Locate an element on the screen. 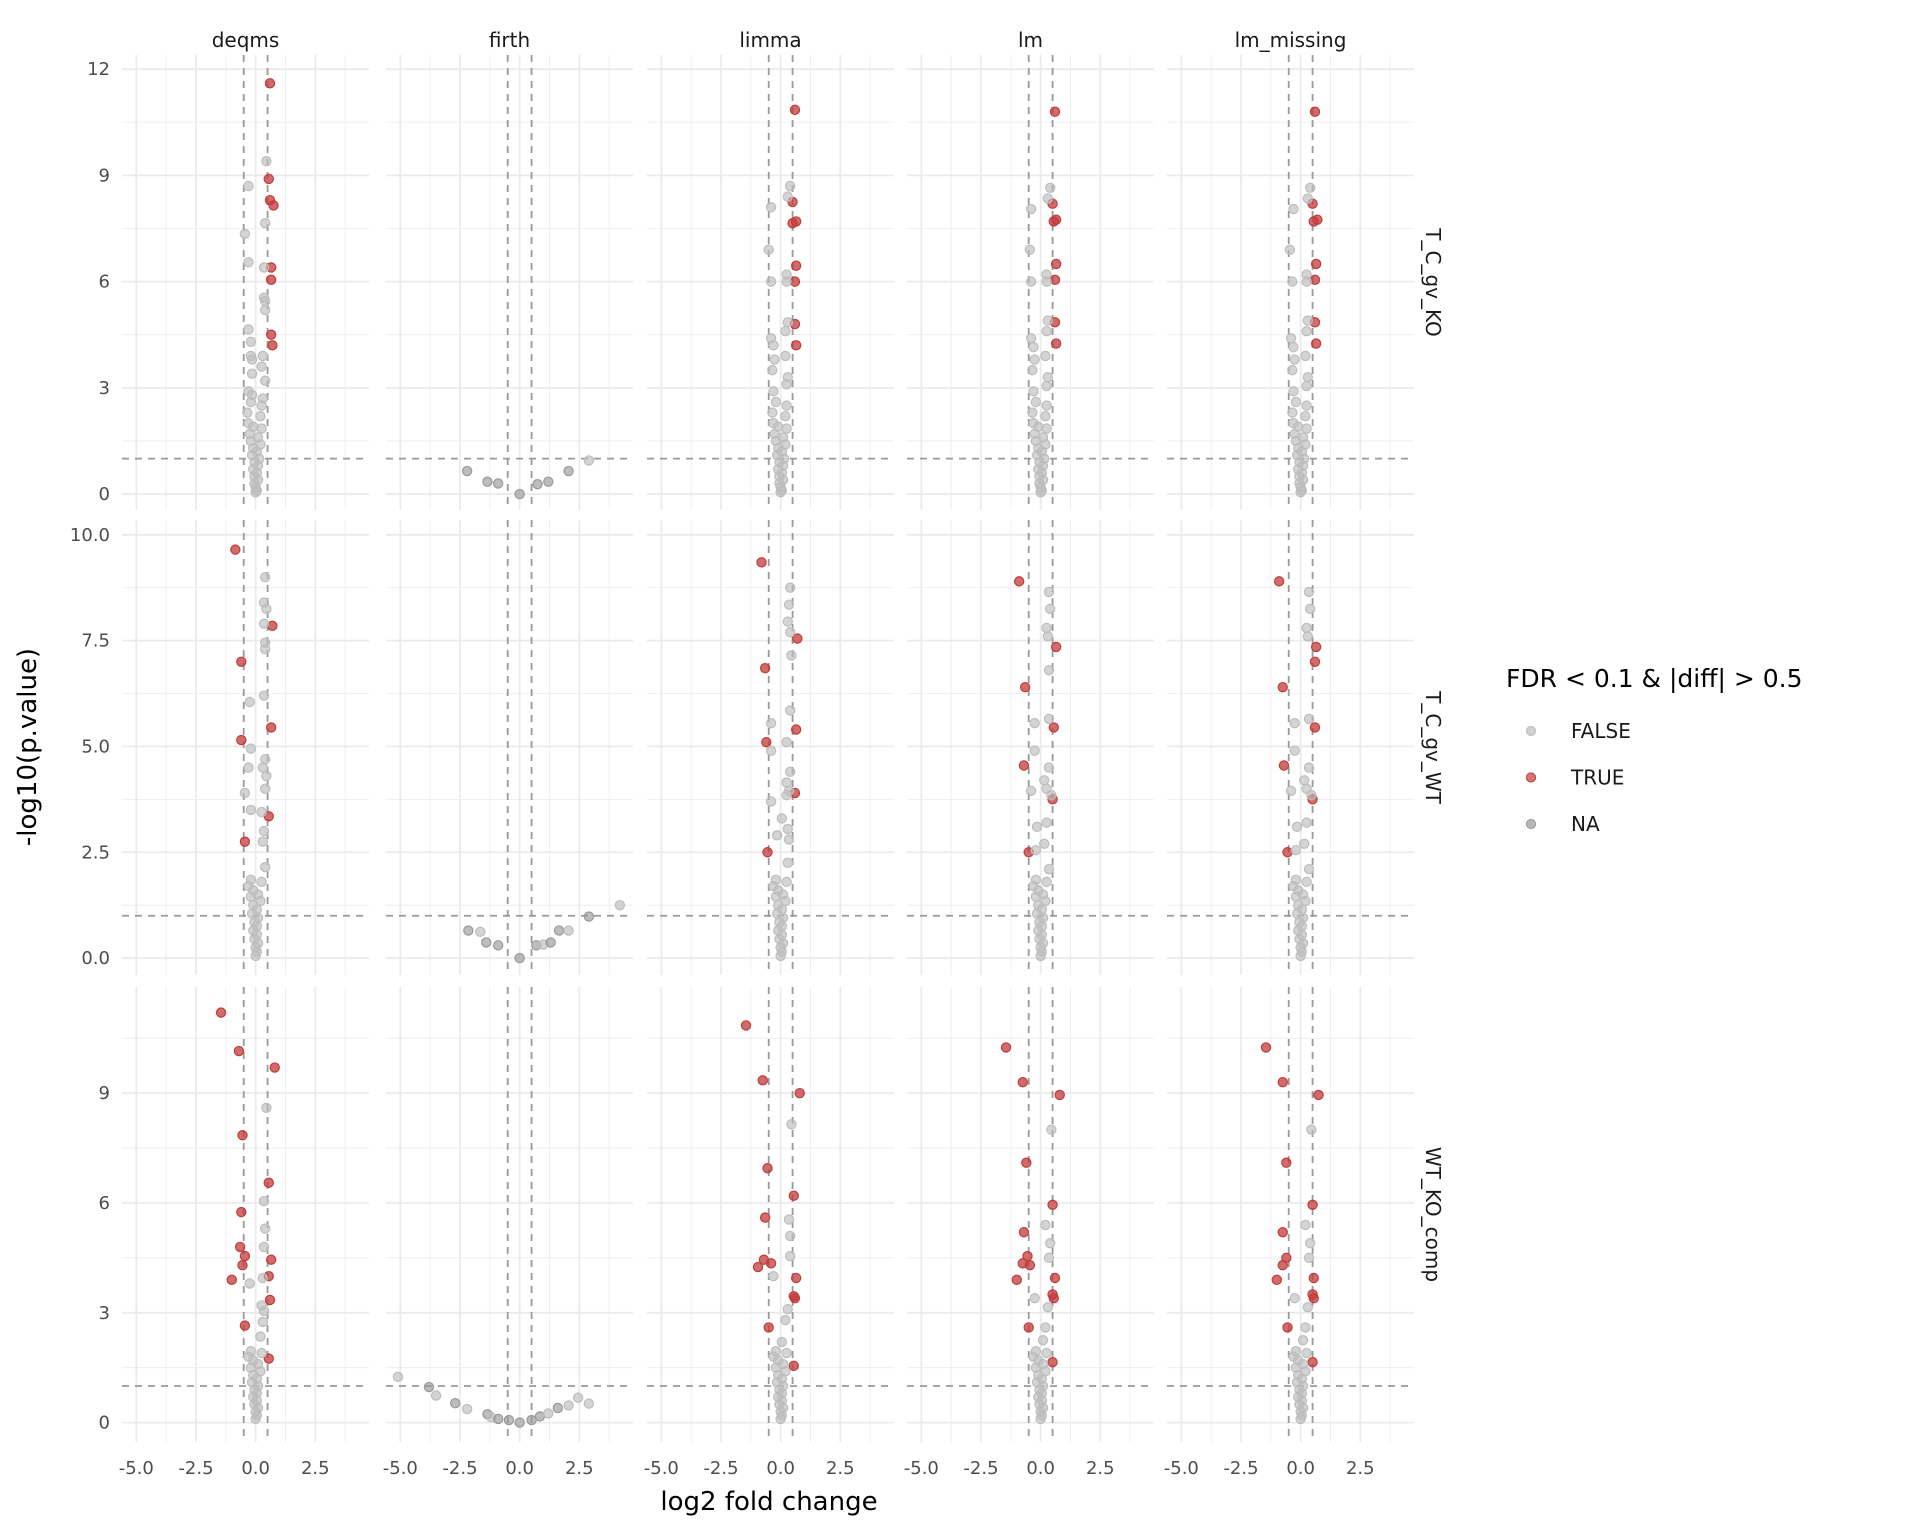 The height and width of the screenshot is (1536, 1920). panel-WT_KO_comp-lm is located at coordinates (1030, 1214).